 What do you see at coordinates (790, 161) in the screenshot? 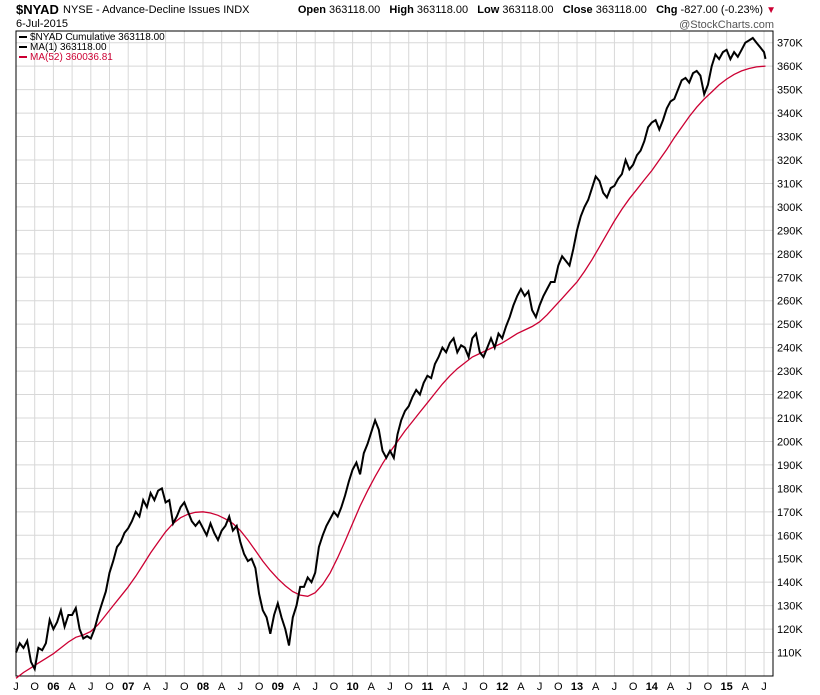
I see `y-tick-label: 320K` at bounding box center [790, 161].